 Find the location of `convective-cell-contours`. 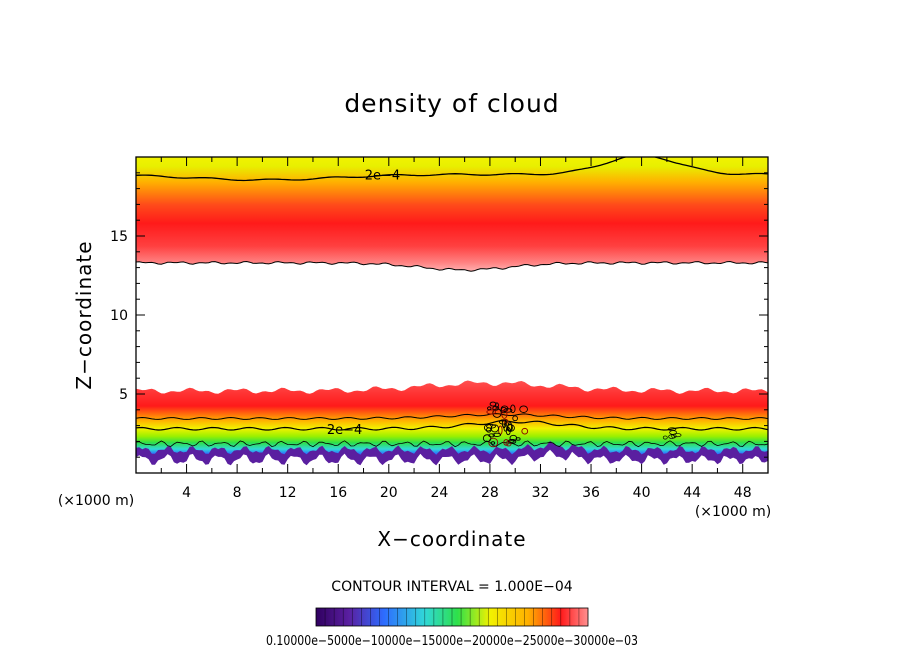

convective-cell-contours is located at coordinates (582, 424).